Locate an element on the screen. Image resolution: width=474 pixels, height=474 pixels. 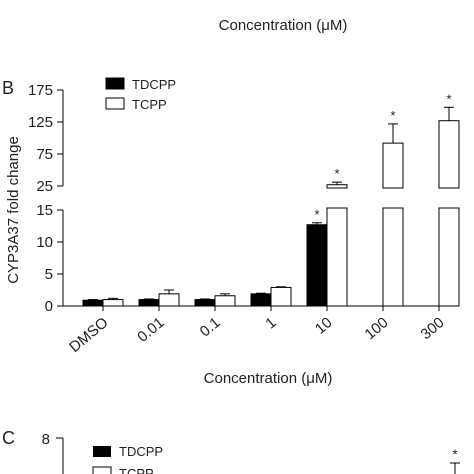
x-tick-label: 300 is located at coordinates (432, 328).